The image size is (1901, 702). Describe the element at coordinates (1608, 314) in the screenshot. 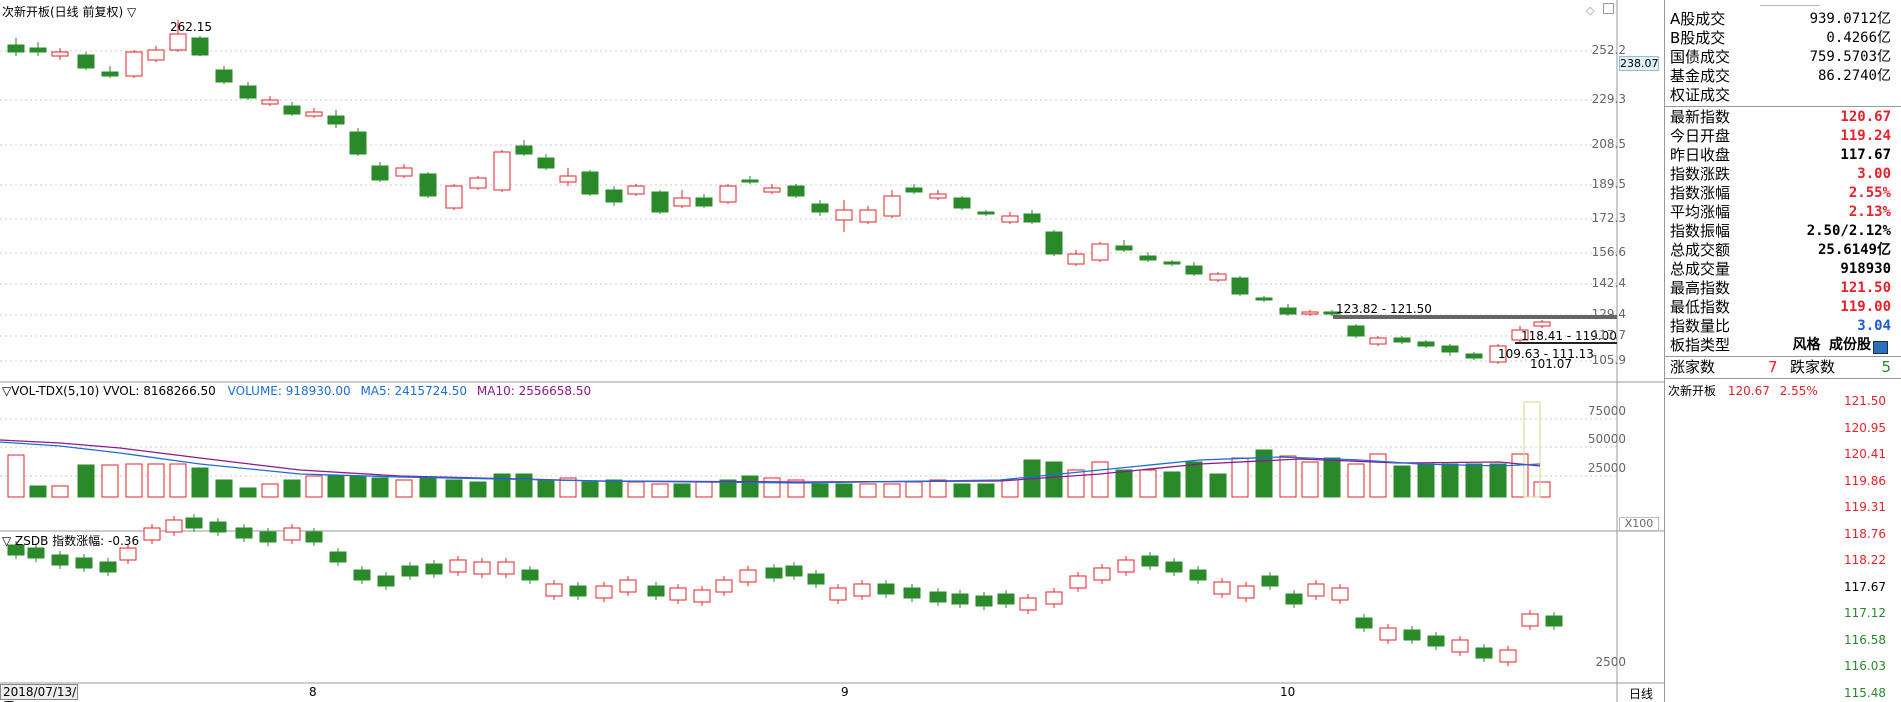

I see `main-y-tick: 129.4` at that location.